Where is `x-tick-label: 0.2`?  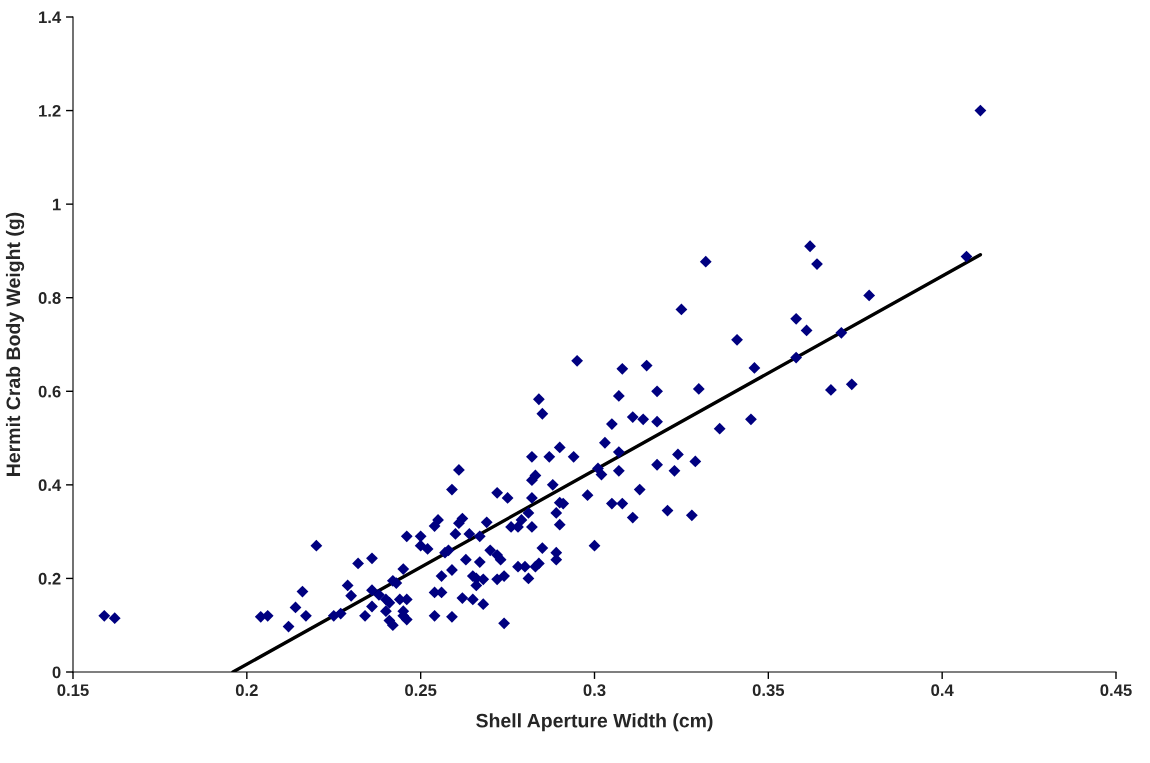 x-tick-label: 0.2 is located at coordinates (246, 690).